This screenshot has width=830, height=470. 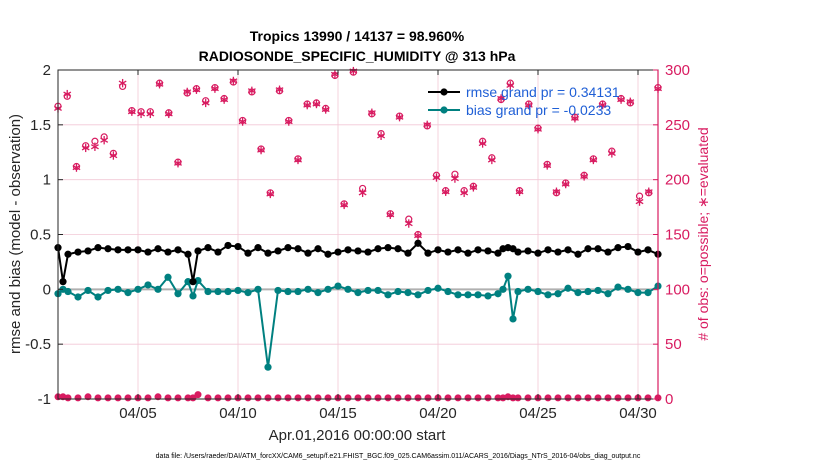 I want to click on y-axis-left-label: rmse and bias (model - observation), so click(x=15, y=234).